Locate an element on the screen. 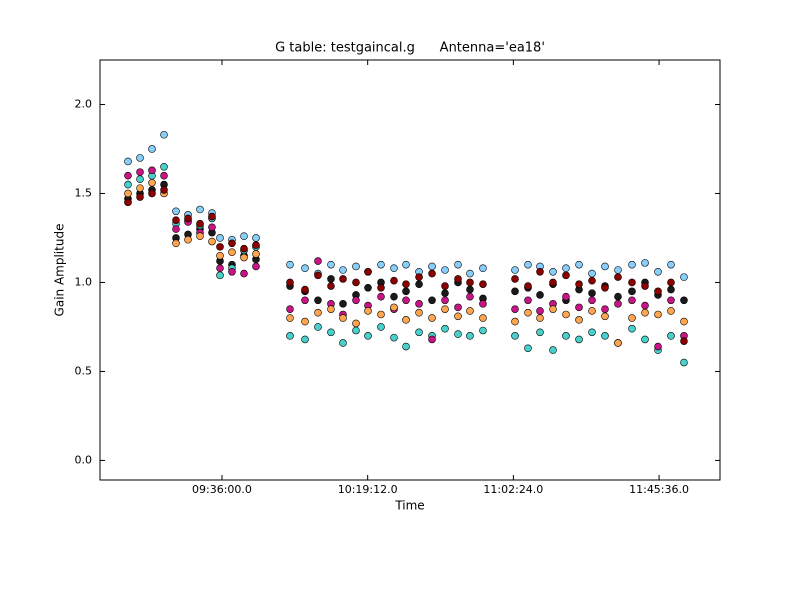 Image resolution: width=800 pixels, height=600 pixels. chart-title: G table: testgaincal.g Antenna='ea18' is located at coordinates (410, 48).